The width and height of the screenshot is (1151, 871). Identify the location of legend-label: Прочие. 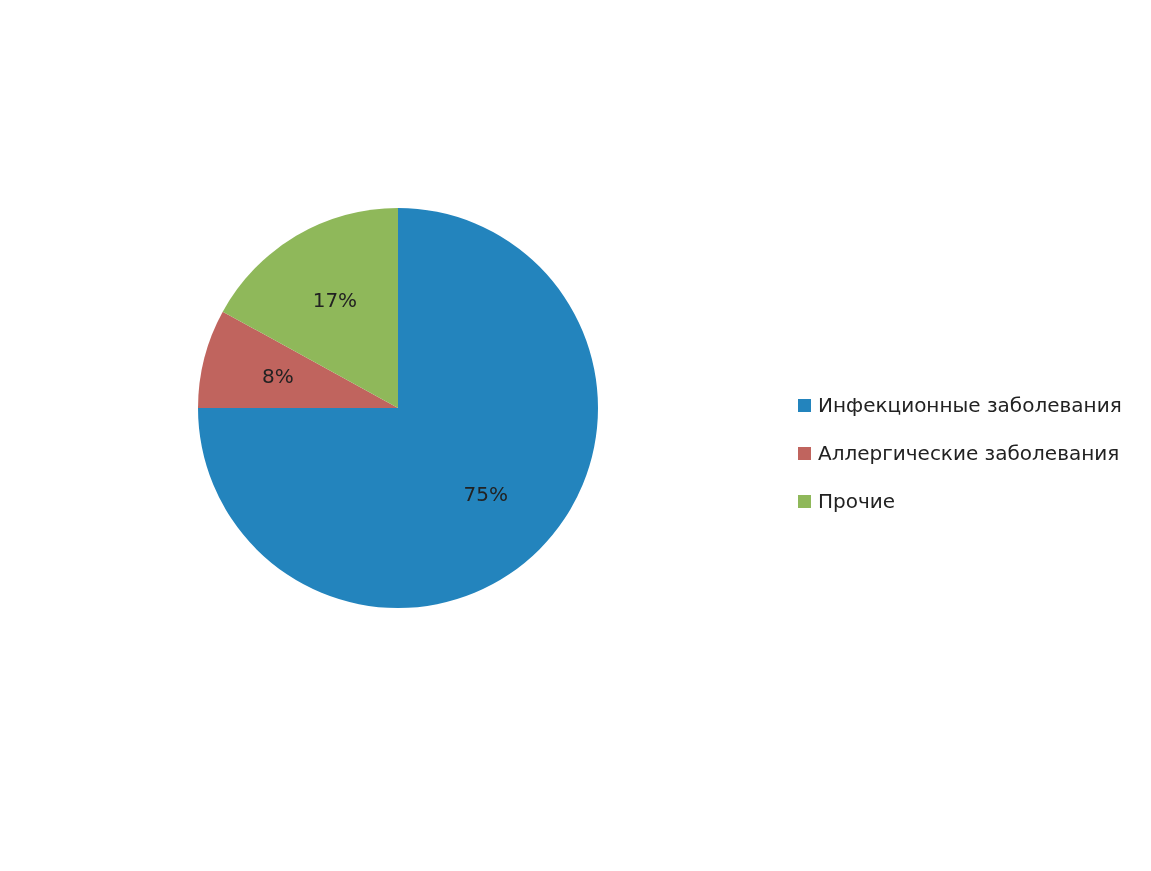
(857, 500).